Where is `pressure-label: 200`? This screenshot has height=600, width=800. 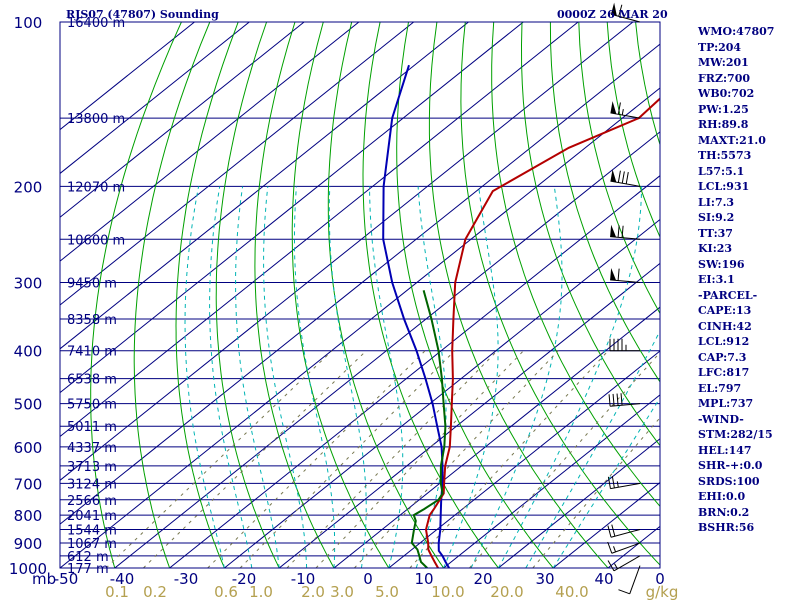
pressure-label: 200 is located at coordinates (28, 187).